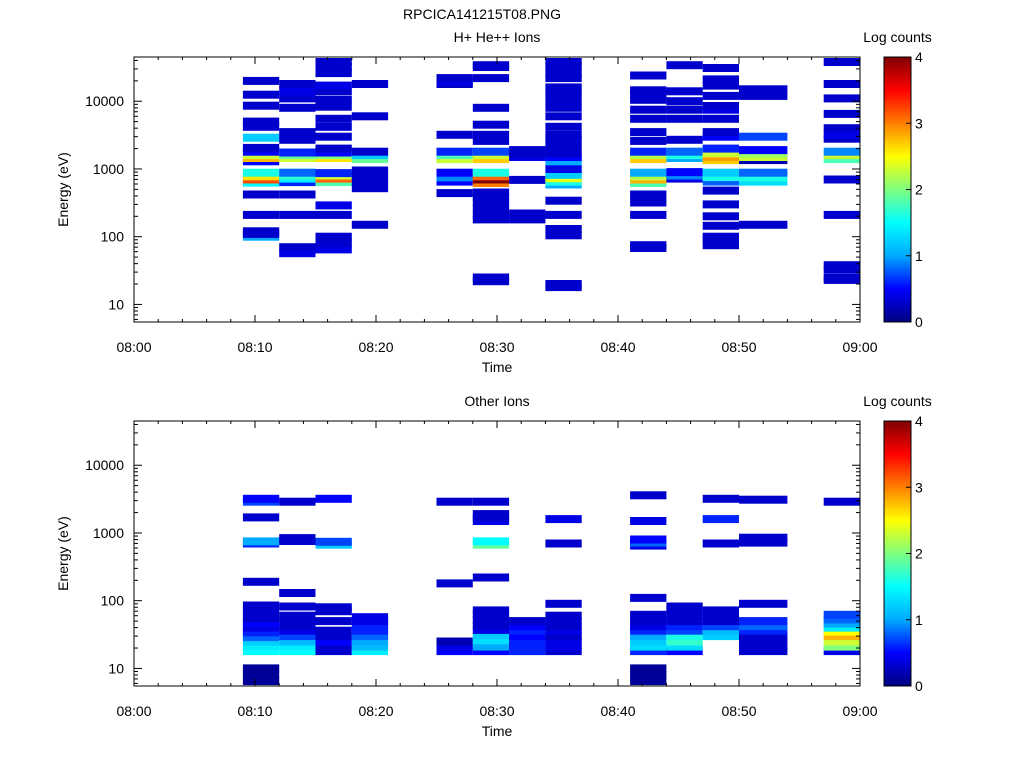 The width and height of the screenshot is (1024, 768). Describe the element at coordinates (919, 190) in the screenshot. I see `colorbar-tick-label: 2` at that location.